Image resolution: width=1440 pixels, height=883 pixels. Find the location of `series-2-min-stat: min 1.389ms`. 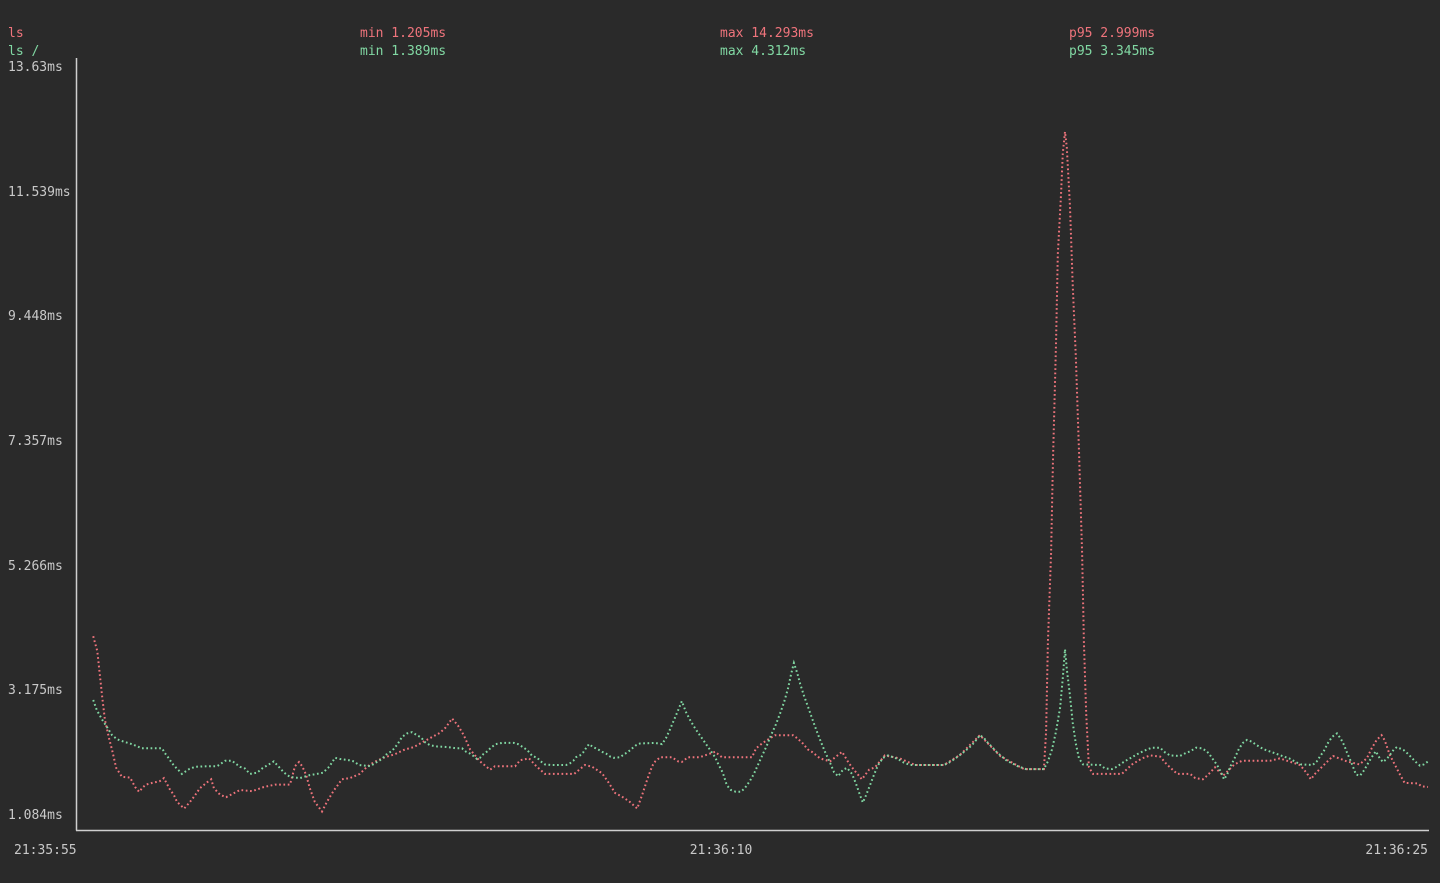

series-2-min-stat: min 1.389ms is located at coordinates (403, 51).